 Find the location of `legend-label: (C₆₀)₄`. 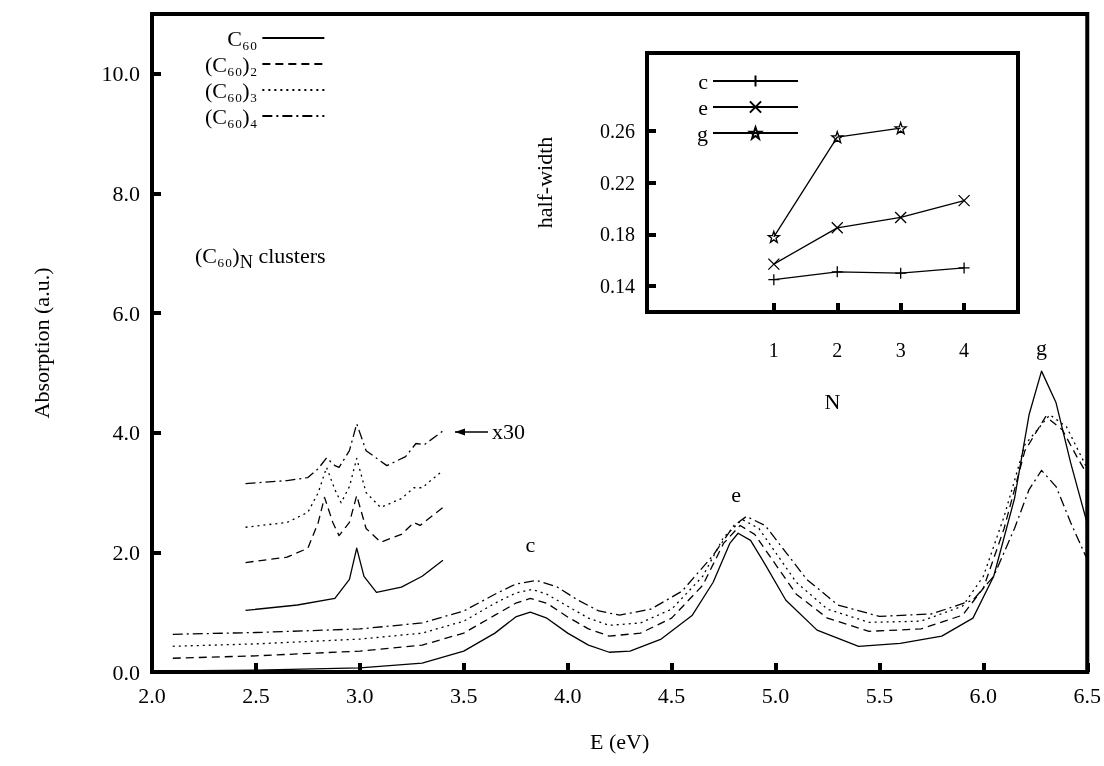

legend-label: (C₆₀)₄ is located at coordinates (231, 116).